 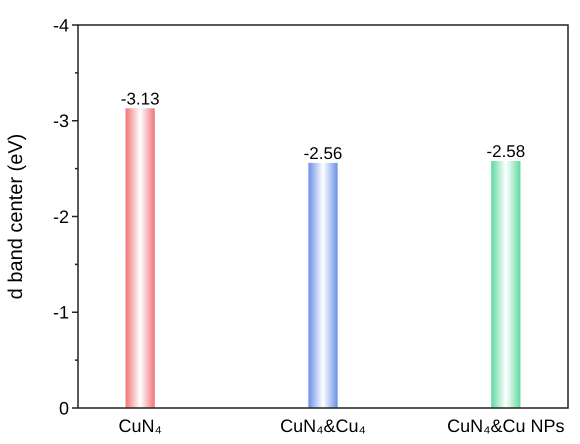 I want to click on y-tick-label: 0, so click(x=63, y=408).